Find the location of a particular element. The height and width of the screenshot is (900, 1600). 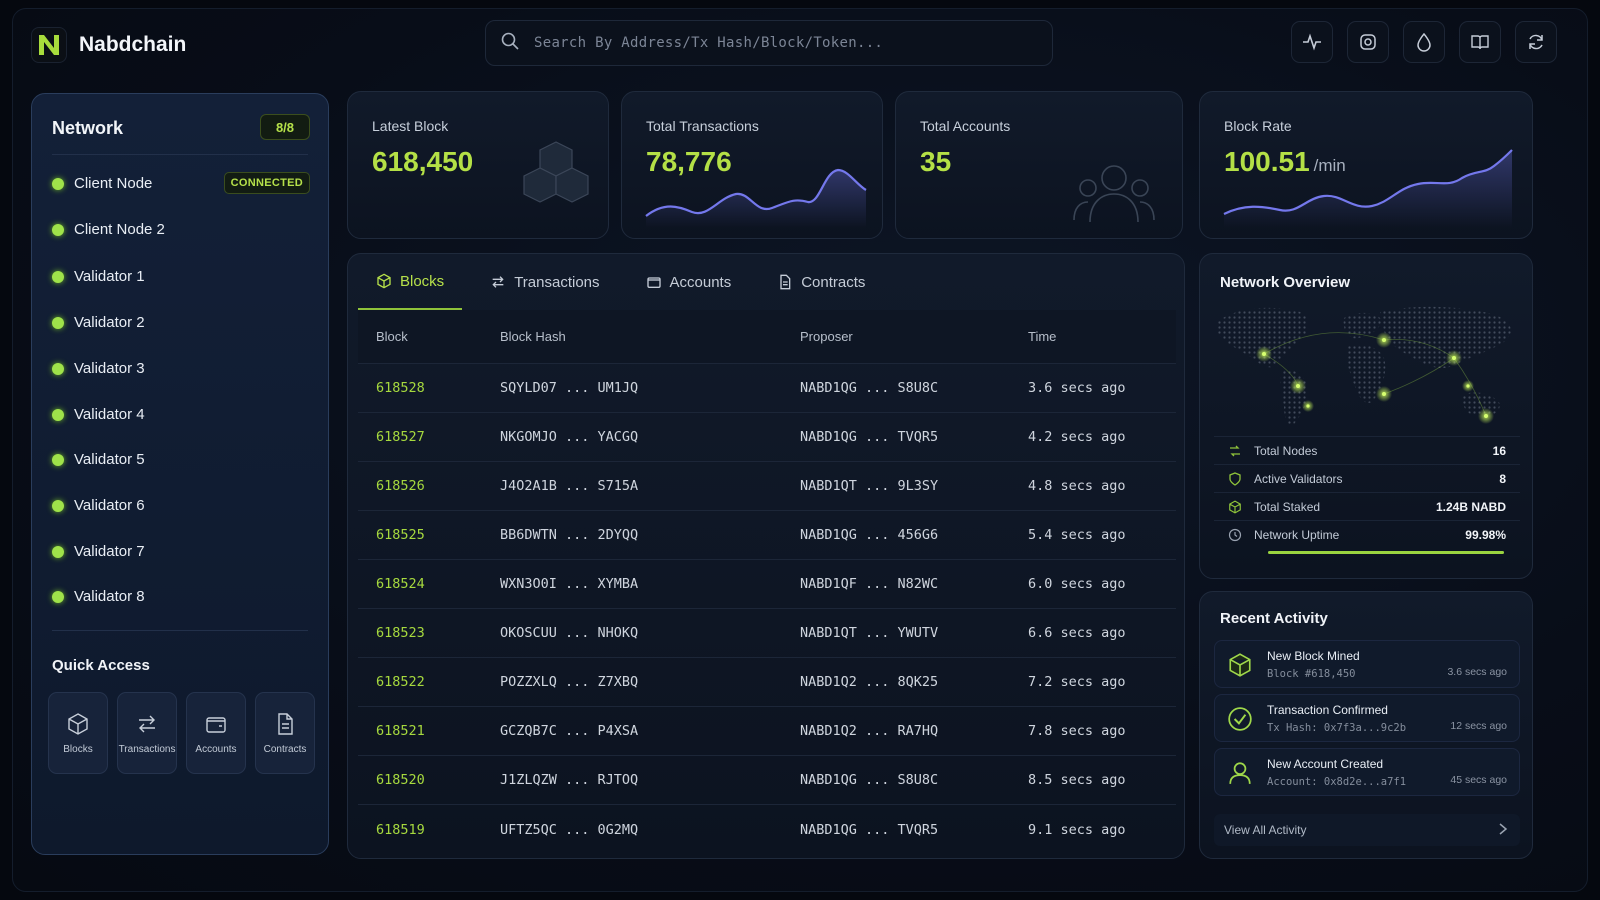

proposer: NABD1QT ... 9L3SY is located at coordinates (869, 486).